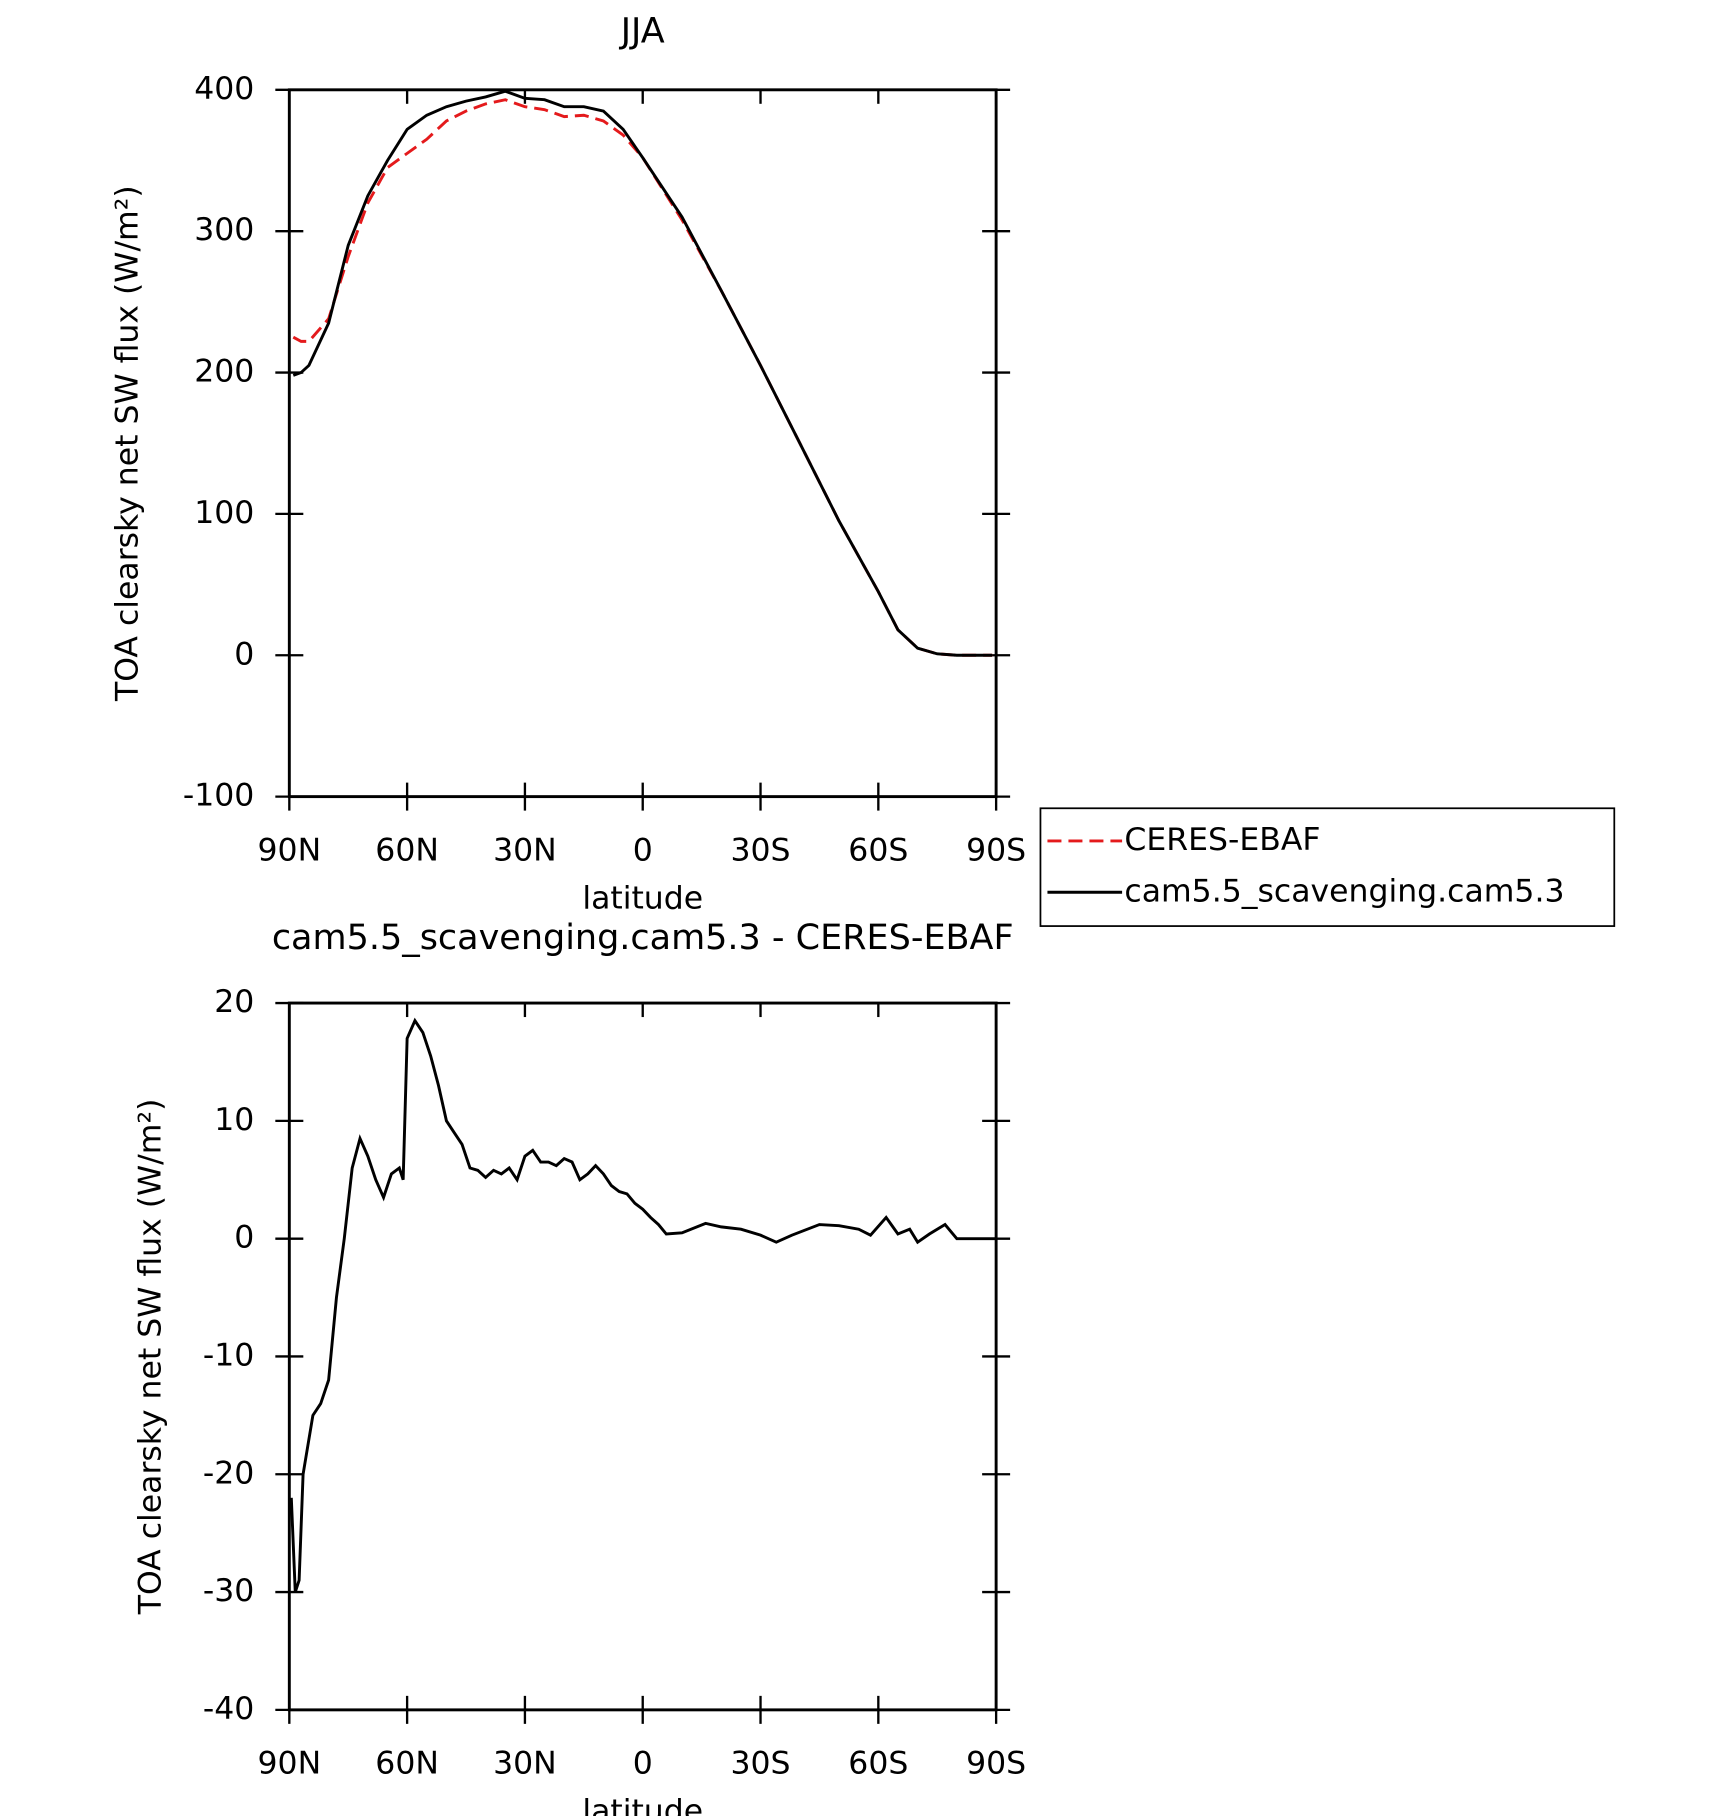 The height and width of the screenshot is (1816, 1710). Describe the element at coordinates (234, 1002) in the screenshot. I see `y-tick-label: 20` at that location.